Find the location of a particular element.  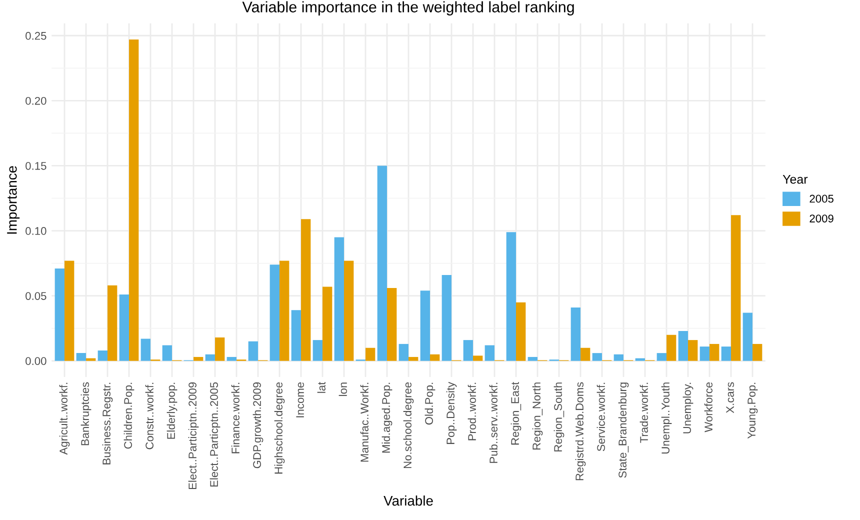

y-tick-label: 0.00 is located at coordinates (36, 361).